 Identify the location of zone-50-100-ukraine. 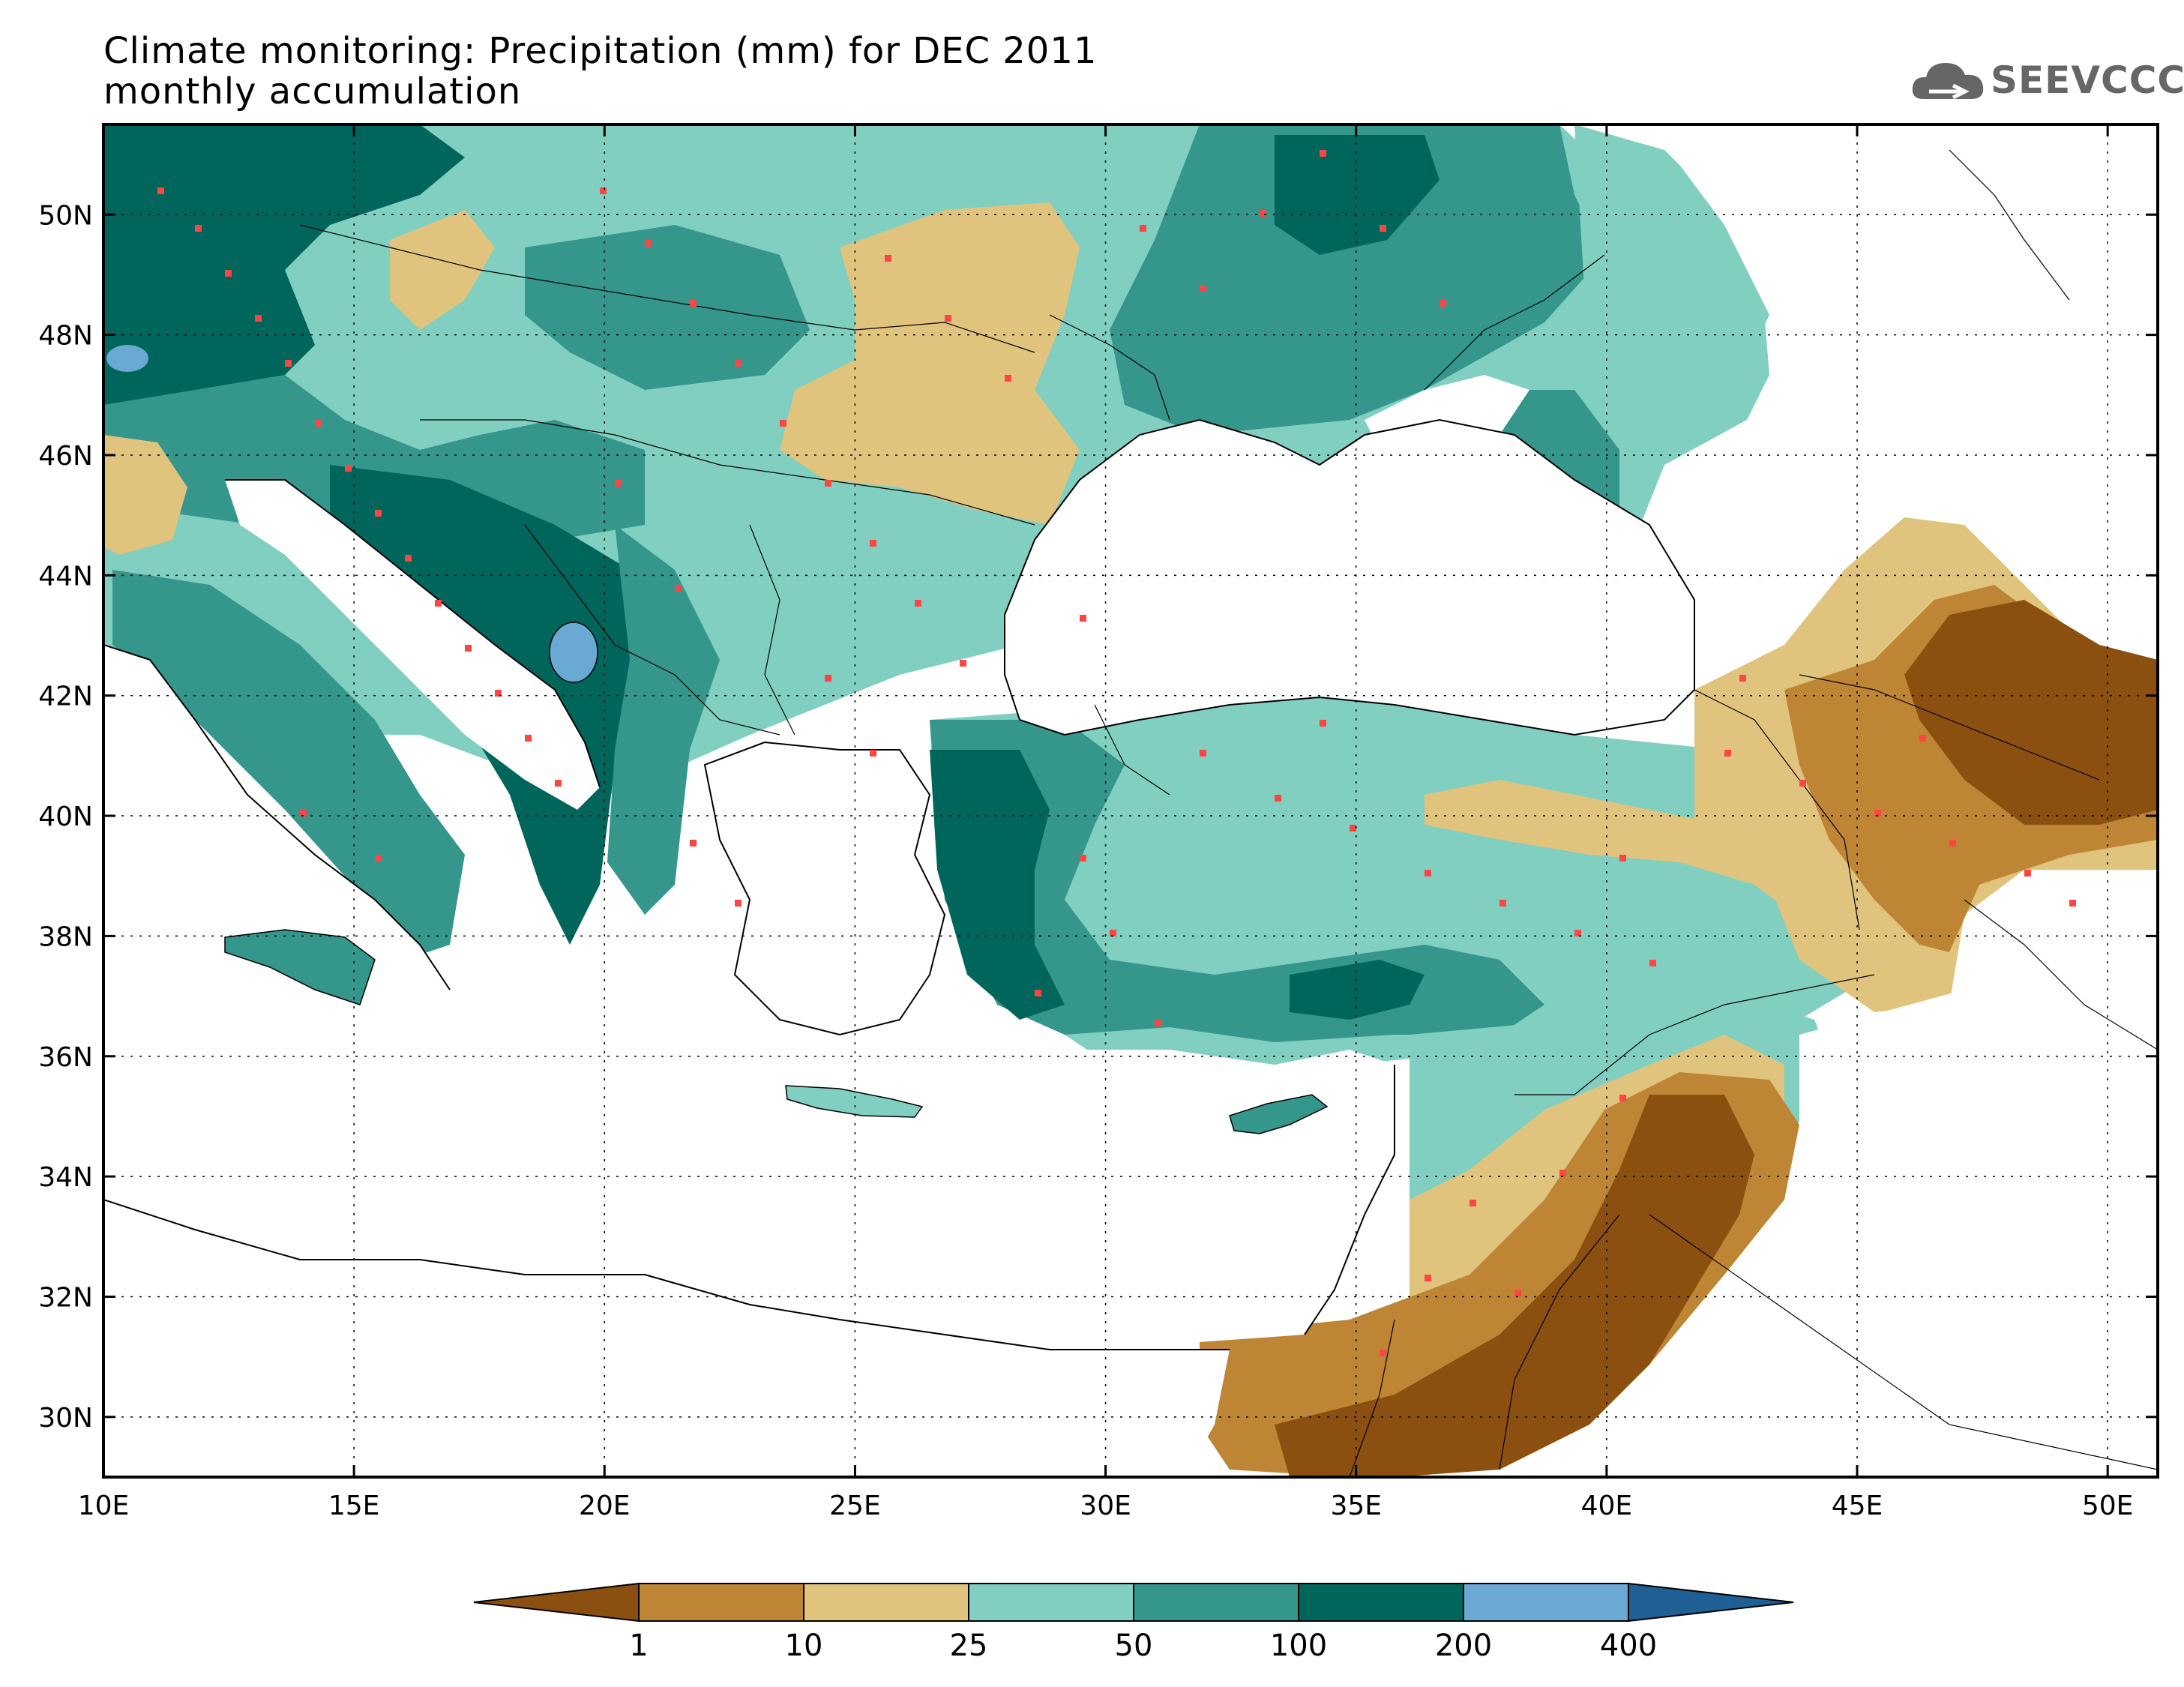
(1357, 279).